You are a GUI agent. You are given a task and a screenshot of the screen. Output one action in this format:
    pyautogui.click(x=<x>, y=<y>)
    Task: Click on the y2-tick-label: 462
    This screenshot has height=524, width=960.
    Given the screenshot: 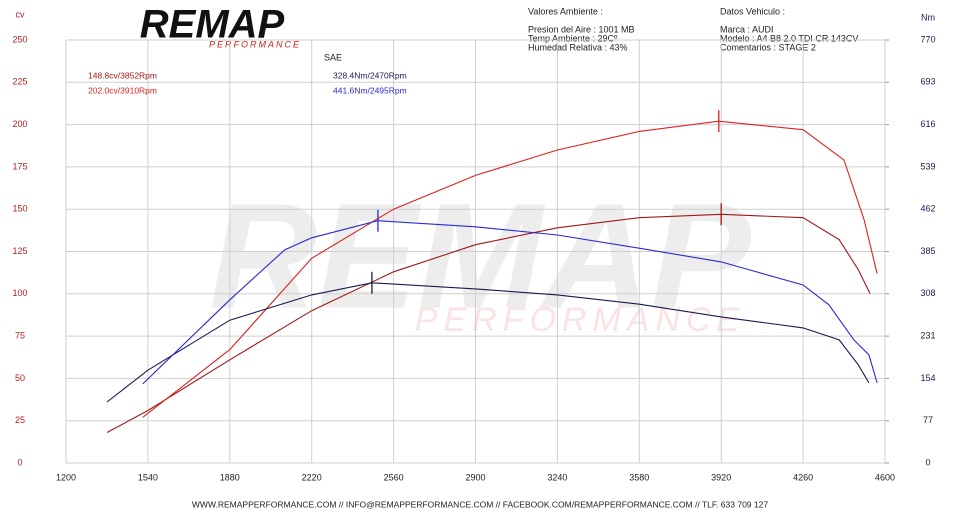 What is the action you would take?
    pyautogui.click(x=927, y=209)
    